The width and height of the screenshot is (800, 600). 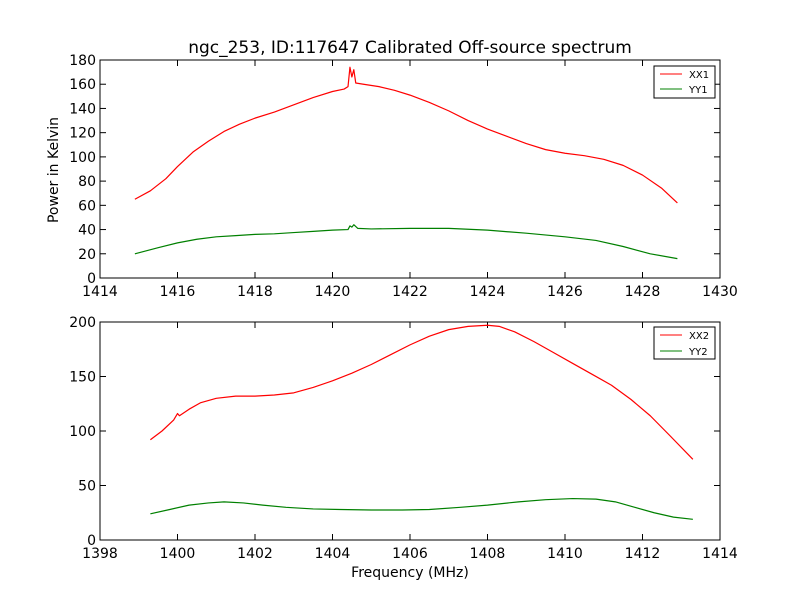 What do you see at coordinates (255, 554) in the screenshot?
I see `x-tick-label: 1402` at bounding box center [255, 554].